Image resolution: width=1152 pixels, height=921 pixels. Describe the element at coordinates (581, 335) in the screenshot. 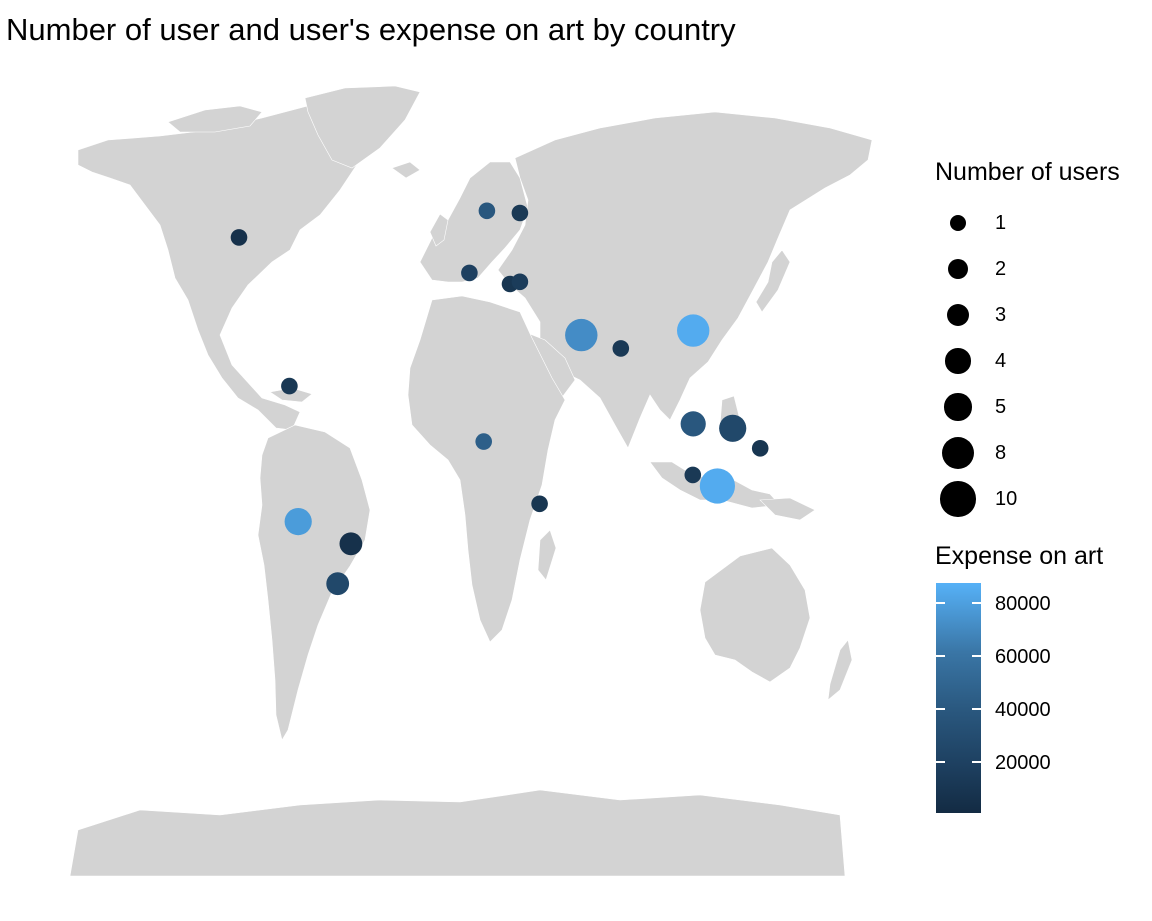

I see `map-point-iran` at that location.